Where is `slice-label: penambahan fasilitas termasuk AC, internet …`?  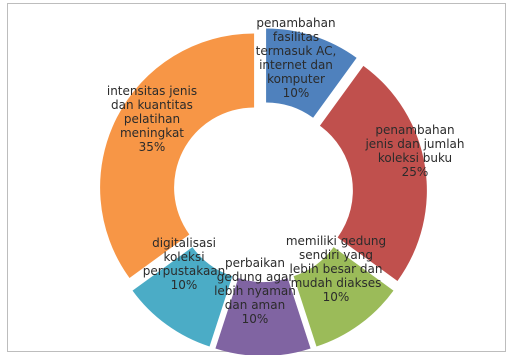 slice-label: penambahan fasilitas termasuk AC, internet … is located at coordinates (296, 58).